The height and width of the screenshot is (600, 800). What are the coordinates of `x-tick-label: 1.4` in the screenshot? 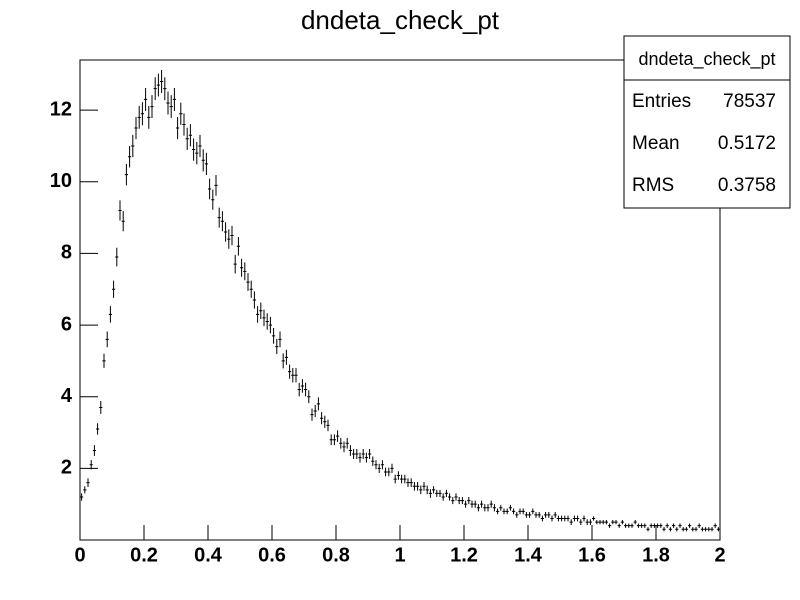 It's located at (528, 555).